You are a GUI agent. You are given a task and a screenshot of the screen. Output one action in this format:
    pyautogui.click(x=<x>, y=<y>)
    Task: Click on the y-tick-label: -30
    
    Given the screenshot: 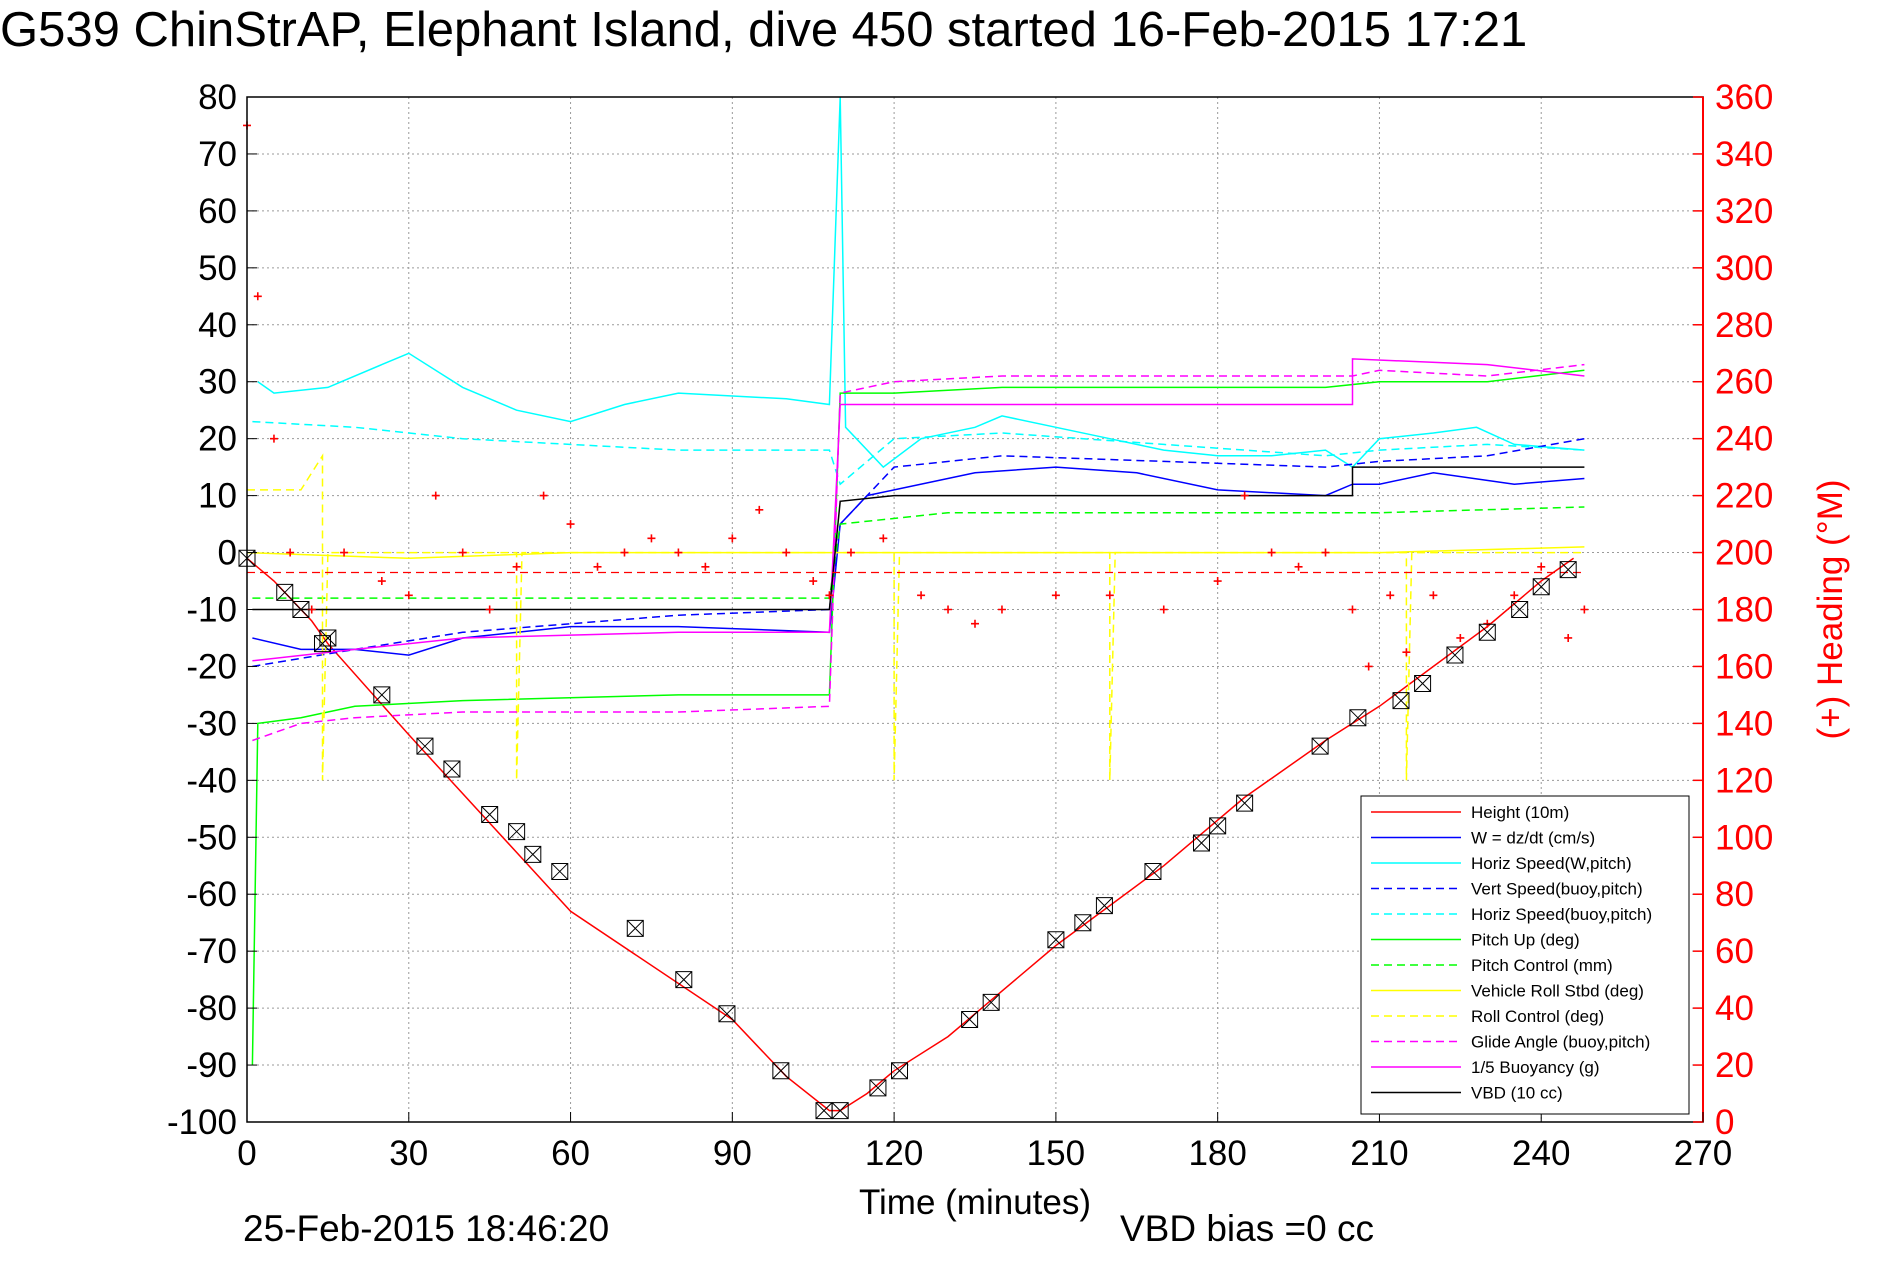 What is the action you would take?
    pyautogui.click(x=211, y=723)
    